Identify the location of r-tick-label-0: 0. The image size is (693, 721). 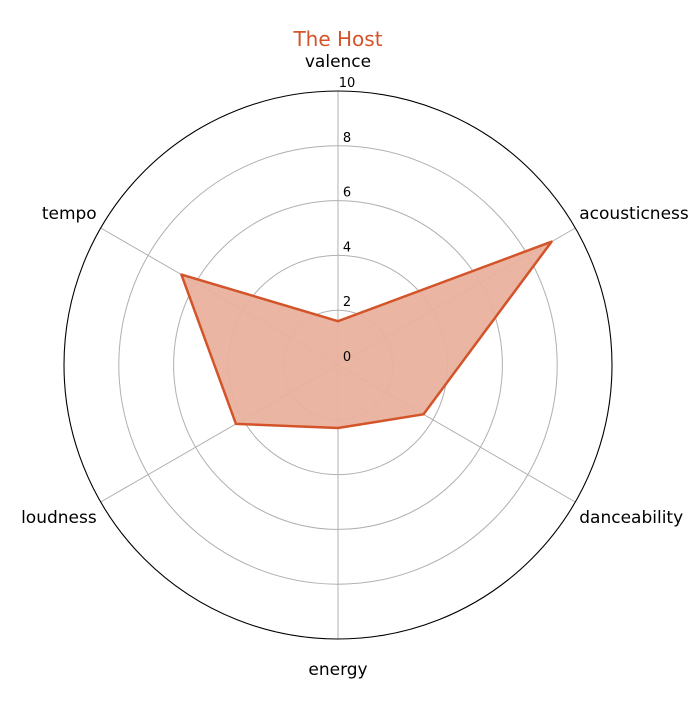
(347, 357).